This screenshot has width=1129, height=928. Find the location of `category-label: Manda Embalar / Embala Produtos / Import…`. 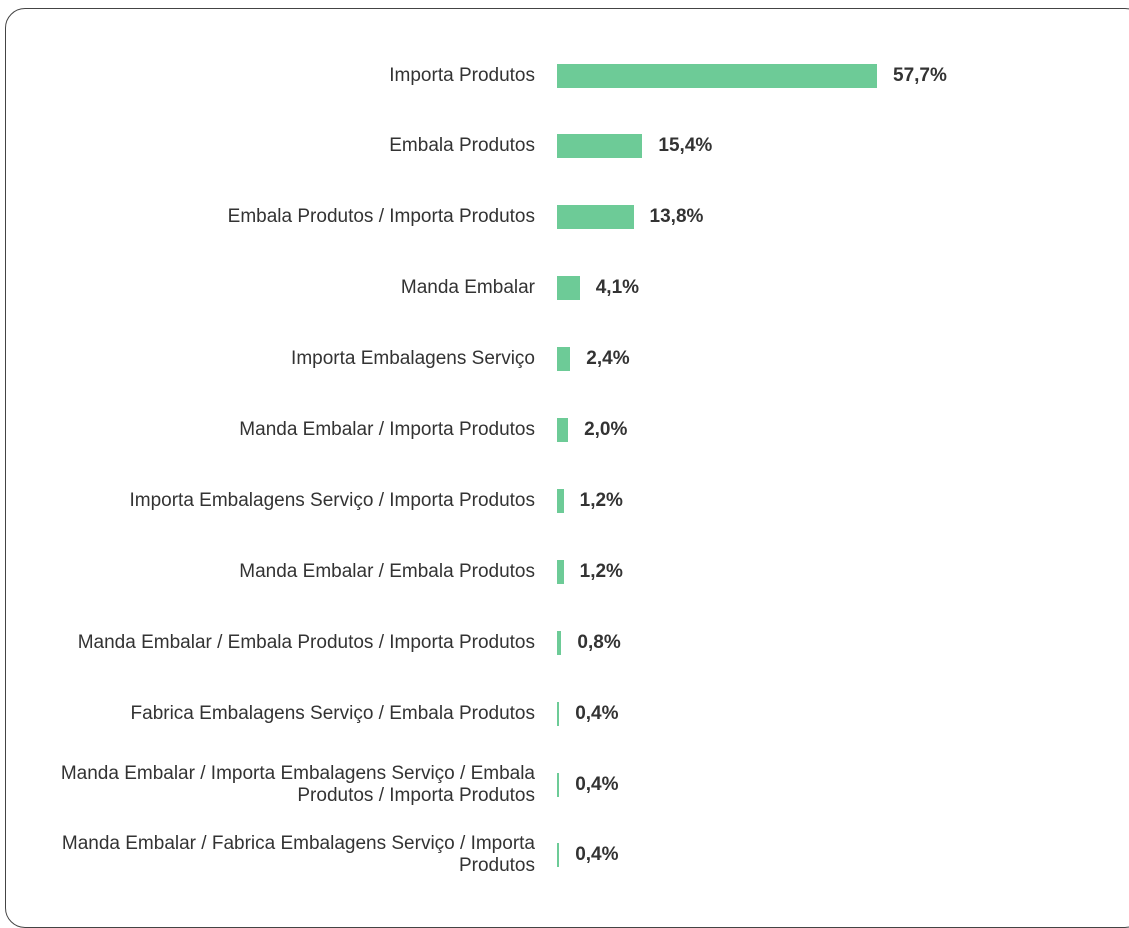

category-label: Manda Embalar / Embala Produtos / Import… is located at coordinates (306, 642).